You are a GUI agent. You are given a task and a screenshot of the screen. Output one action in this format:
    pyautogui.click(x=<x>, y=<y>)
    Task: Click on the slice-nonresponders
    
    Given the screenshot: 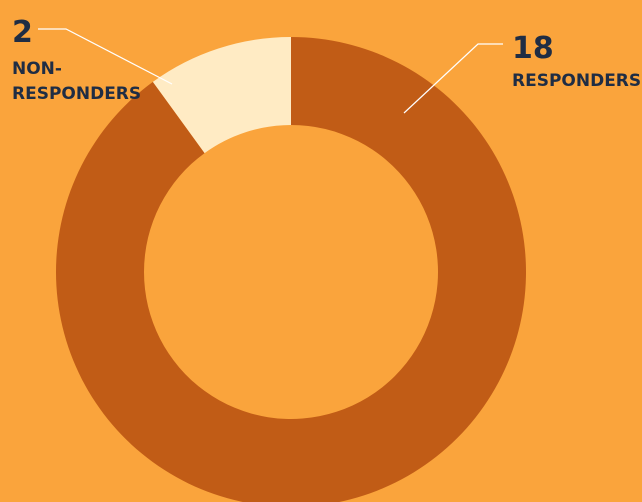 What is the action you would take?
    pyautogui.click(x=221, y=95)
    